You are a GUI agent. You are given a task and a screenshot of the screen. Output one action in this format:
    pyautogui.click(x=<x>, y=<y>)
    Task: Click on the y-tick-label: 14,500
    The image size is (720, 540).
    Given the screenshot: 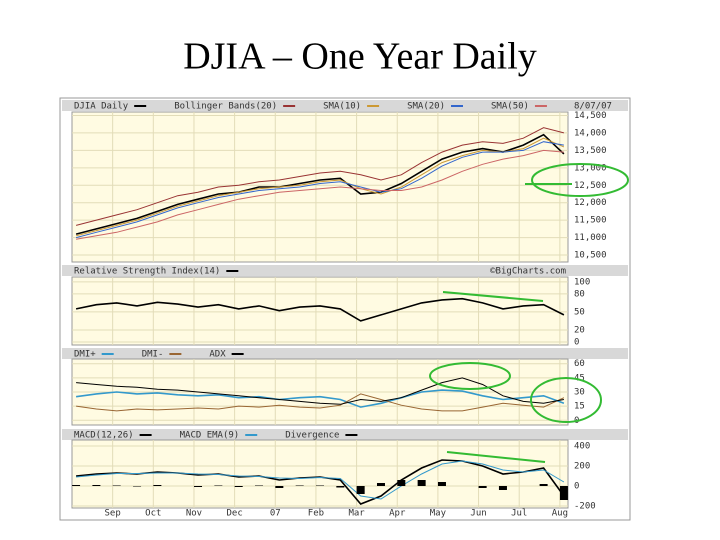 What is the action you would take?
    pyautogui.click(x=590, y=116)
    